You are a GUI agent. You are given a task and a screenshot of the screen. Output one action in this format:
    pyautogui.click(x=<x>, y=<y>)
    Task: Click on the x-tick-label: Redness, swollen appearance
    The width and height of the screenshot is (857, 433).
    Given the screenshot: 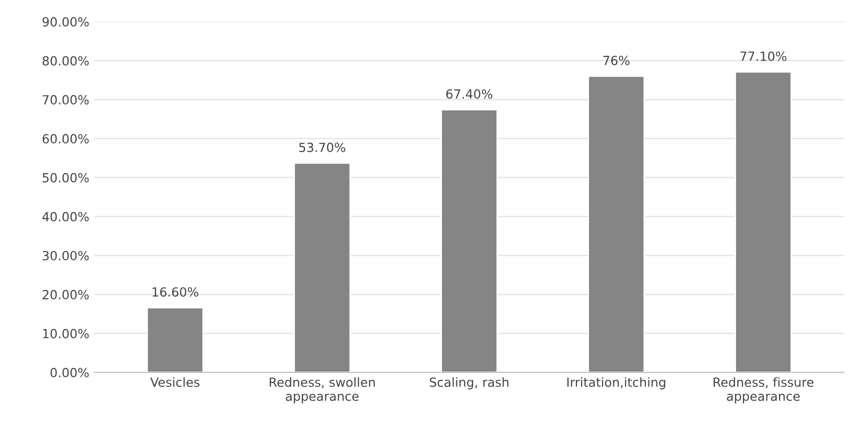 What is the action you would take?
    pyautogui.click(x=322, y=390)
    